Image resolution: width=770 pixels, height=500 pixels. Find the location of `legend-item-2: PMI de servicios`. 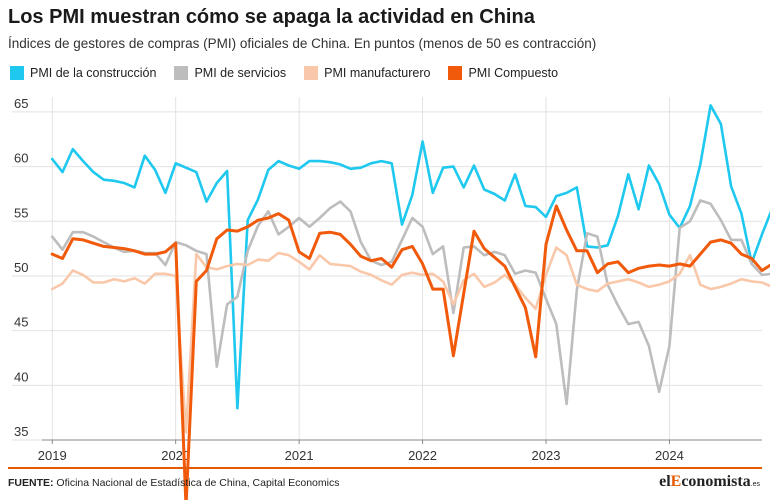

legend-item-2: PMI de servicios is located at coordinates (230, 73).